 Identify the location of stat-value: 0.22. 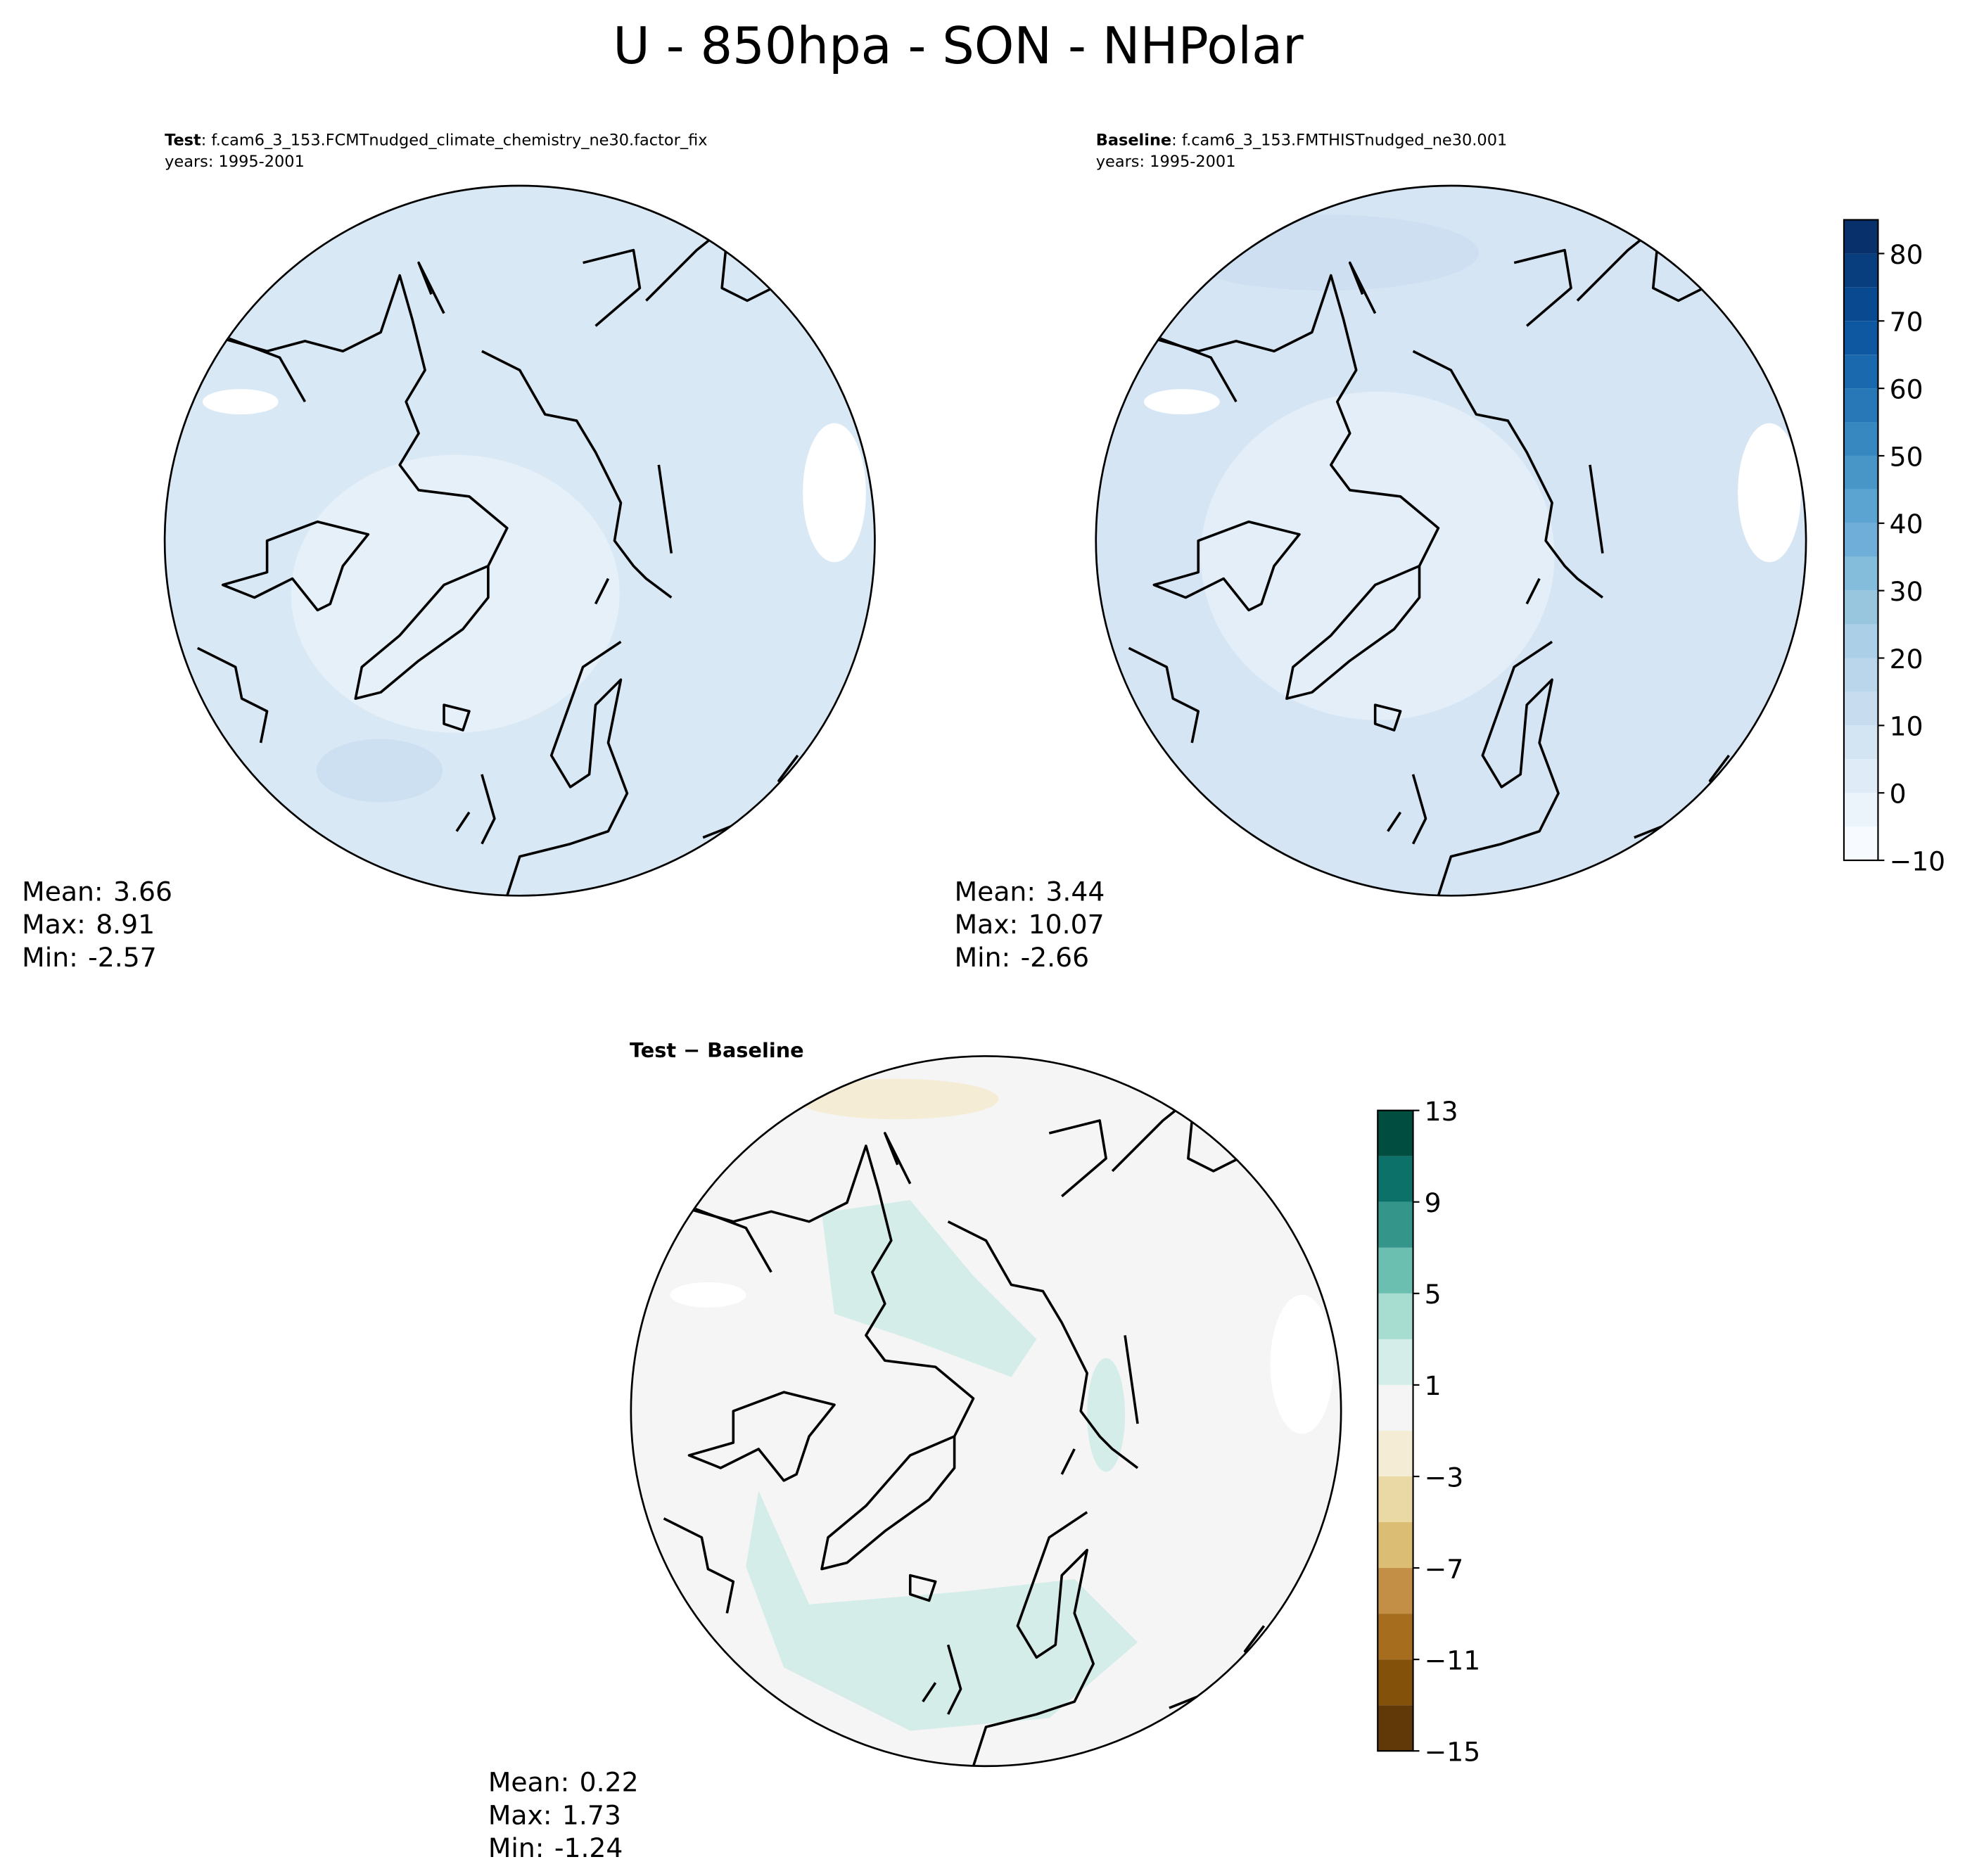
(609, 1782).